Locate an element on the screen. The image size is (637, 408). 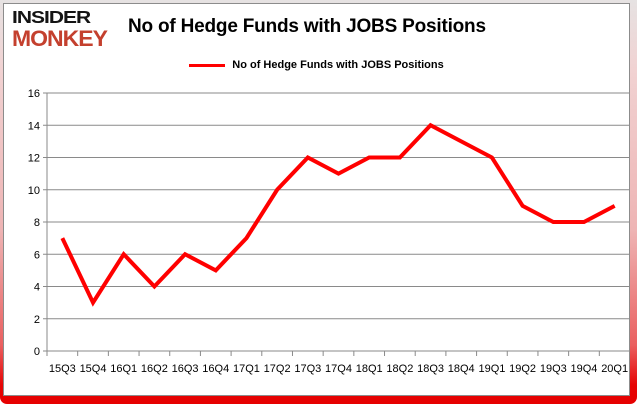
x-tick-label: 17Q1 is located at coordinates (246, 369).